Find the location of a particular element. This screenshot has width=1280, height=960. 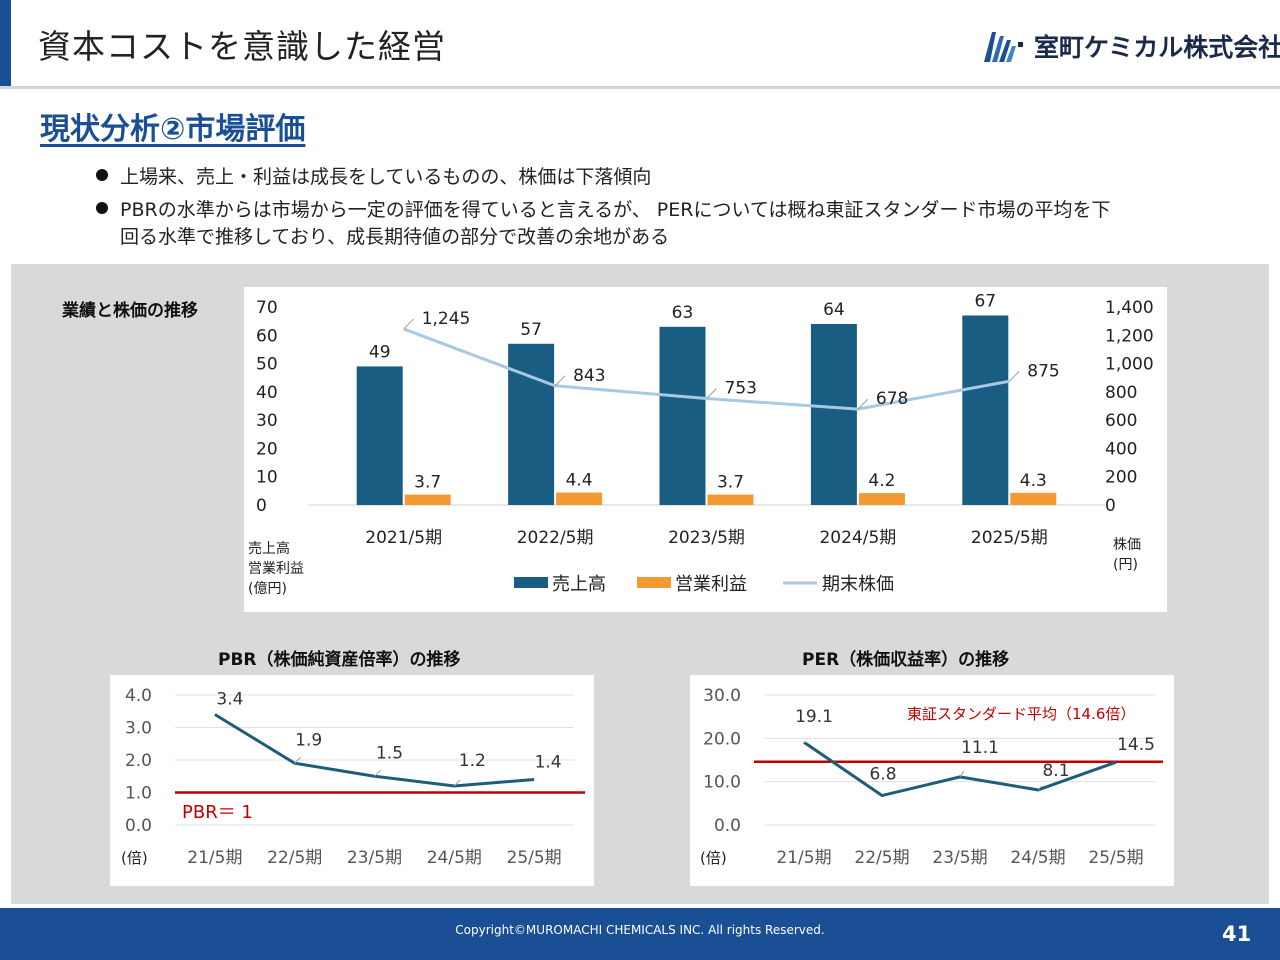

x-tick-label: 2023/5期 is located at coordinates (706, 538).